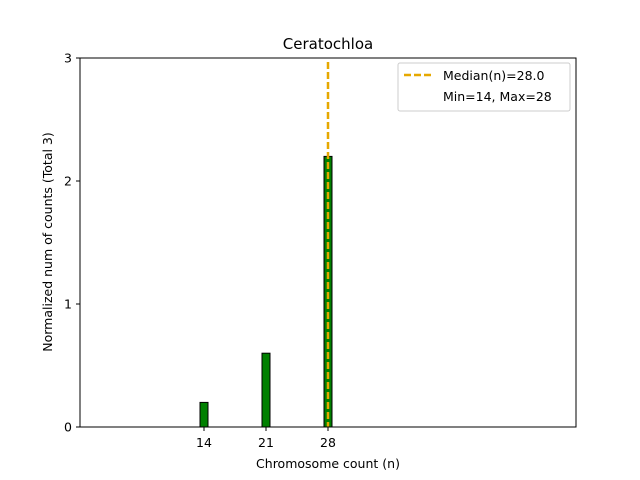  Describe the element at coordinates (493, 75) in the screenshot. I see `legend-median-label: Median(n)=28.0` at that location.